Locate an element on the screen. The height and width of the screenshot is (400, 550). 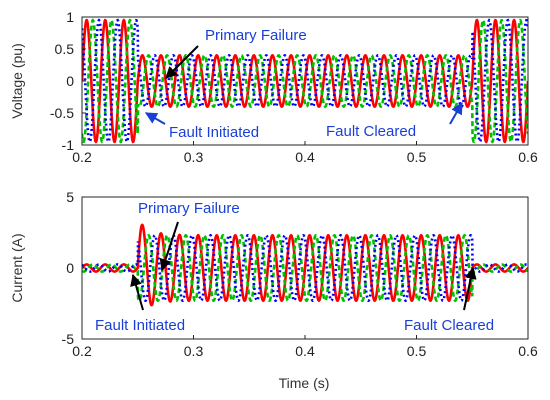
current-fault-cleared-arrow is located at coordinates (470, 288).